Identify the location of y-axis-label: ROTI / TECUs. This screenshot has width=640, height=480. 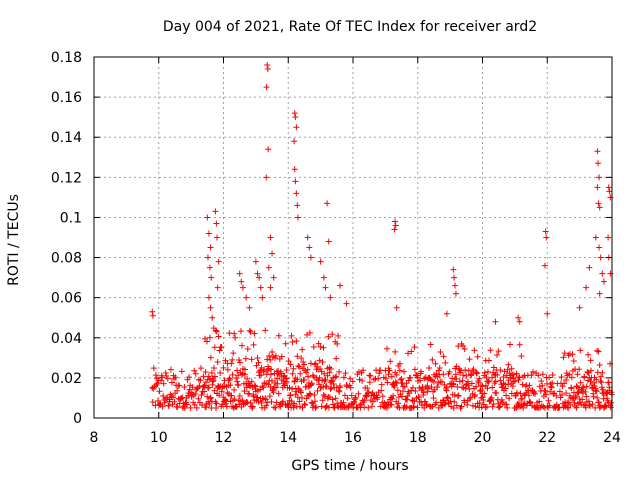
(14, 240).